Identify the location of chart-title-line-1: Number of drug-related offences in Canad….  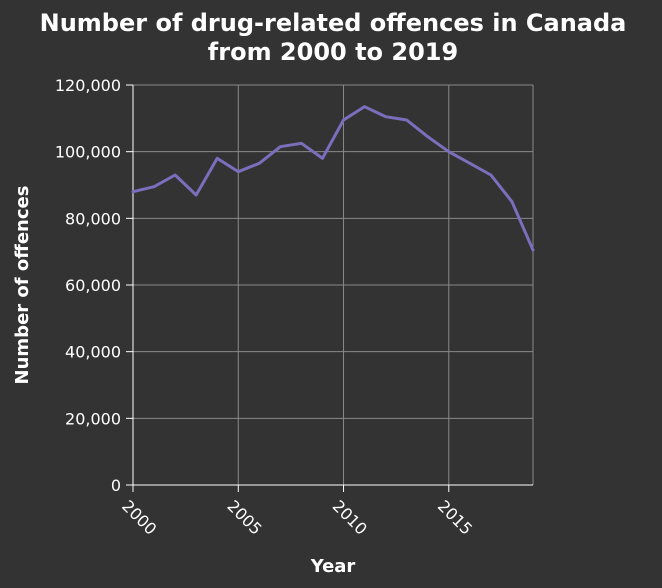
(333, 23).